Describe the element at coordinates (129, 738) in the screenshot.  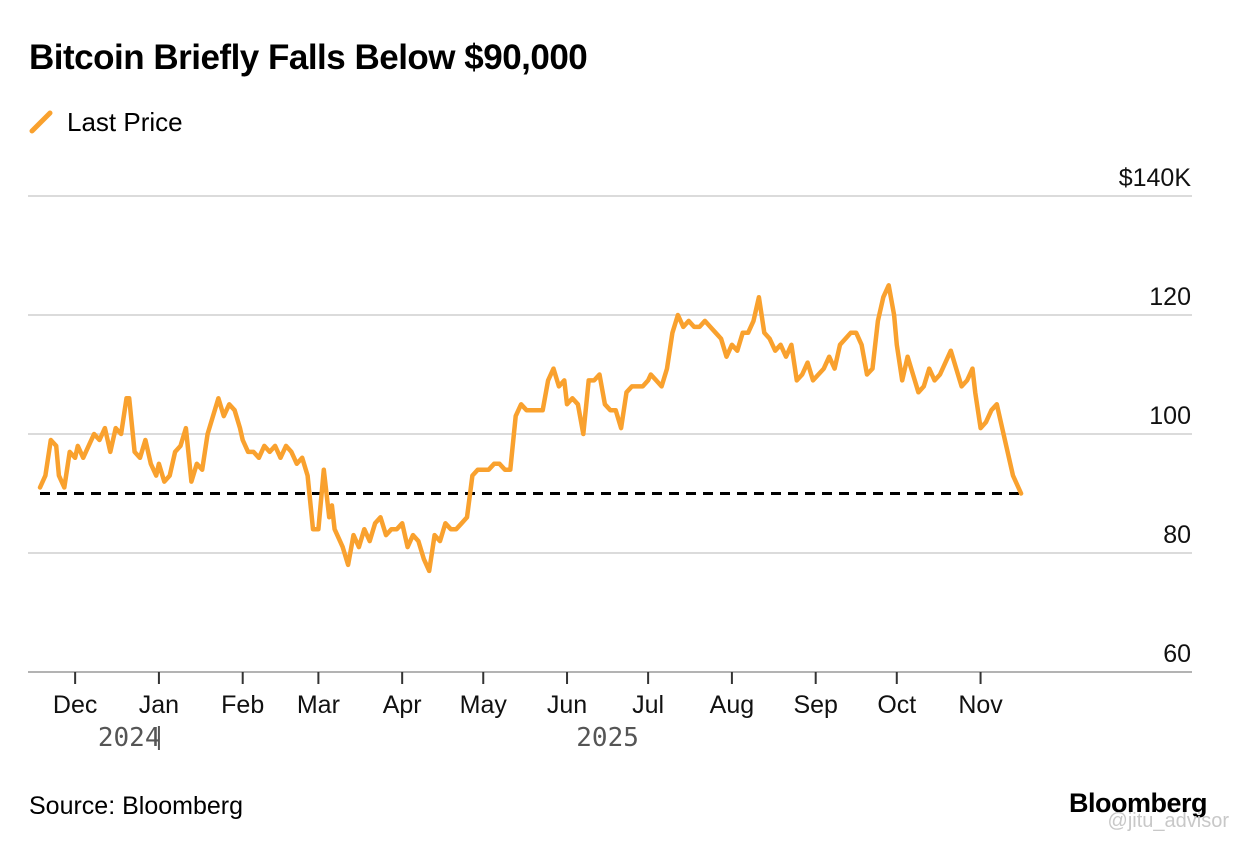
I see `year-label-2024: 2024` at that location.